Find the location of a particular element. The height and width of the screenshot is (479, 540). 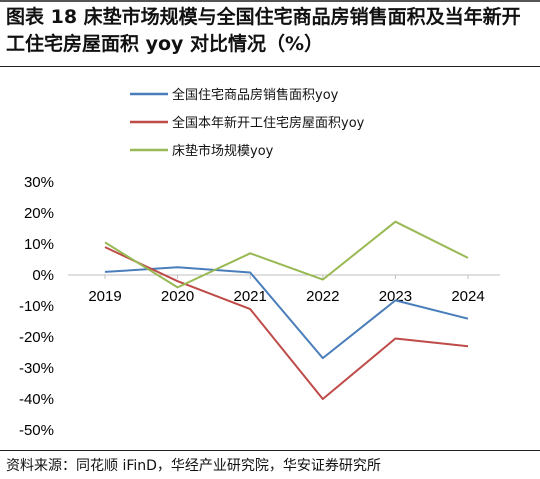

title-rule is located at coordinates (270, 66).